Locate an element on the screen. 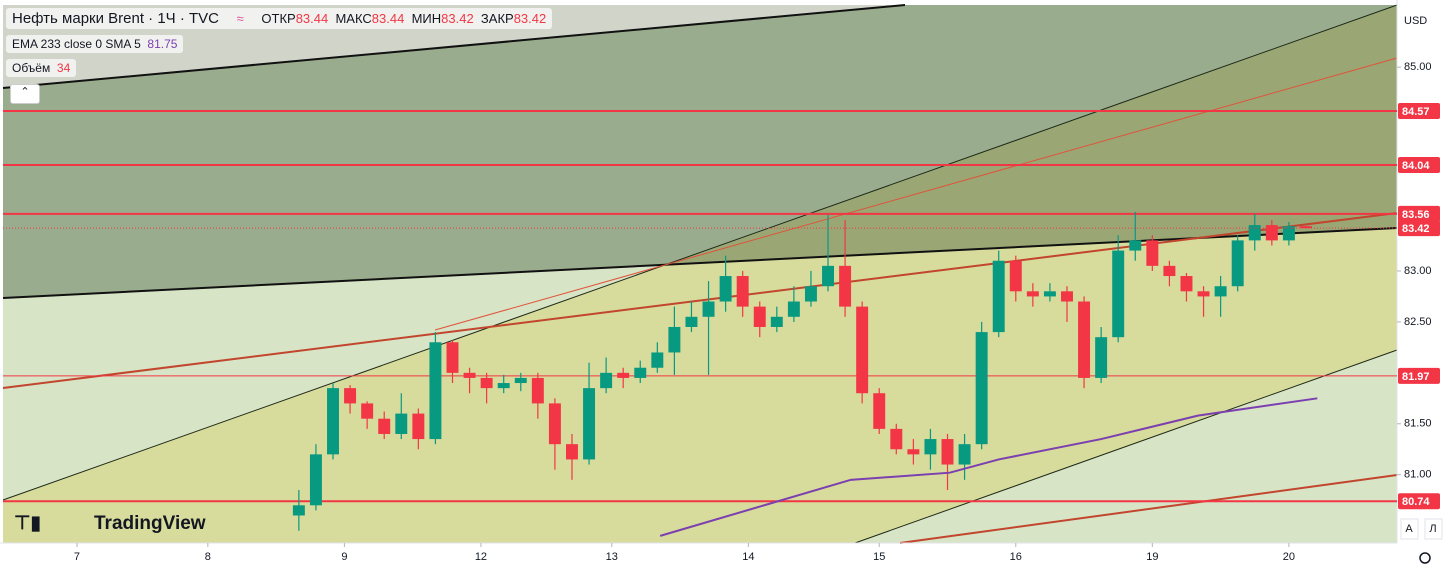 The height and width of the screenshot is (573, 1448). x-tick-label: 8 is located at coordinates (208, 557).